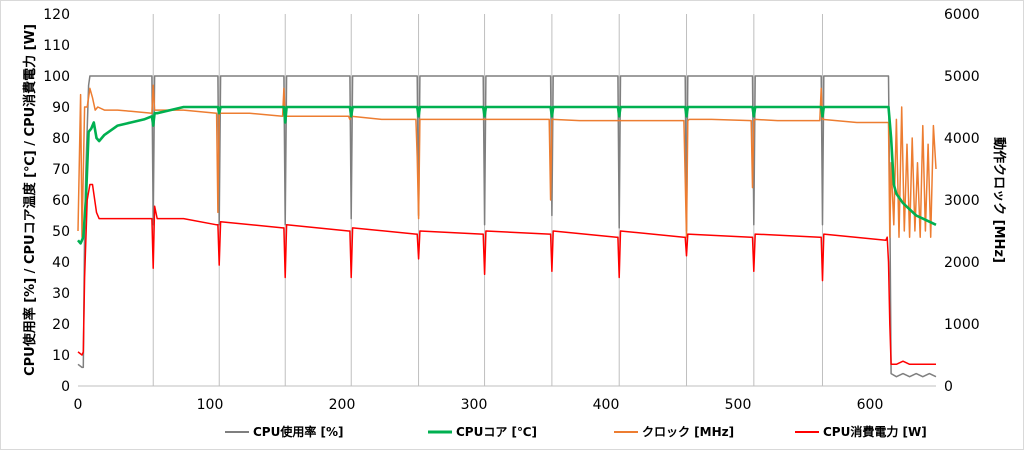 This screenshot has width=1024, height=450. Describe the element at coordinates (870, 405) in the screenshot. I see `x-tick-label: 600` at that location.